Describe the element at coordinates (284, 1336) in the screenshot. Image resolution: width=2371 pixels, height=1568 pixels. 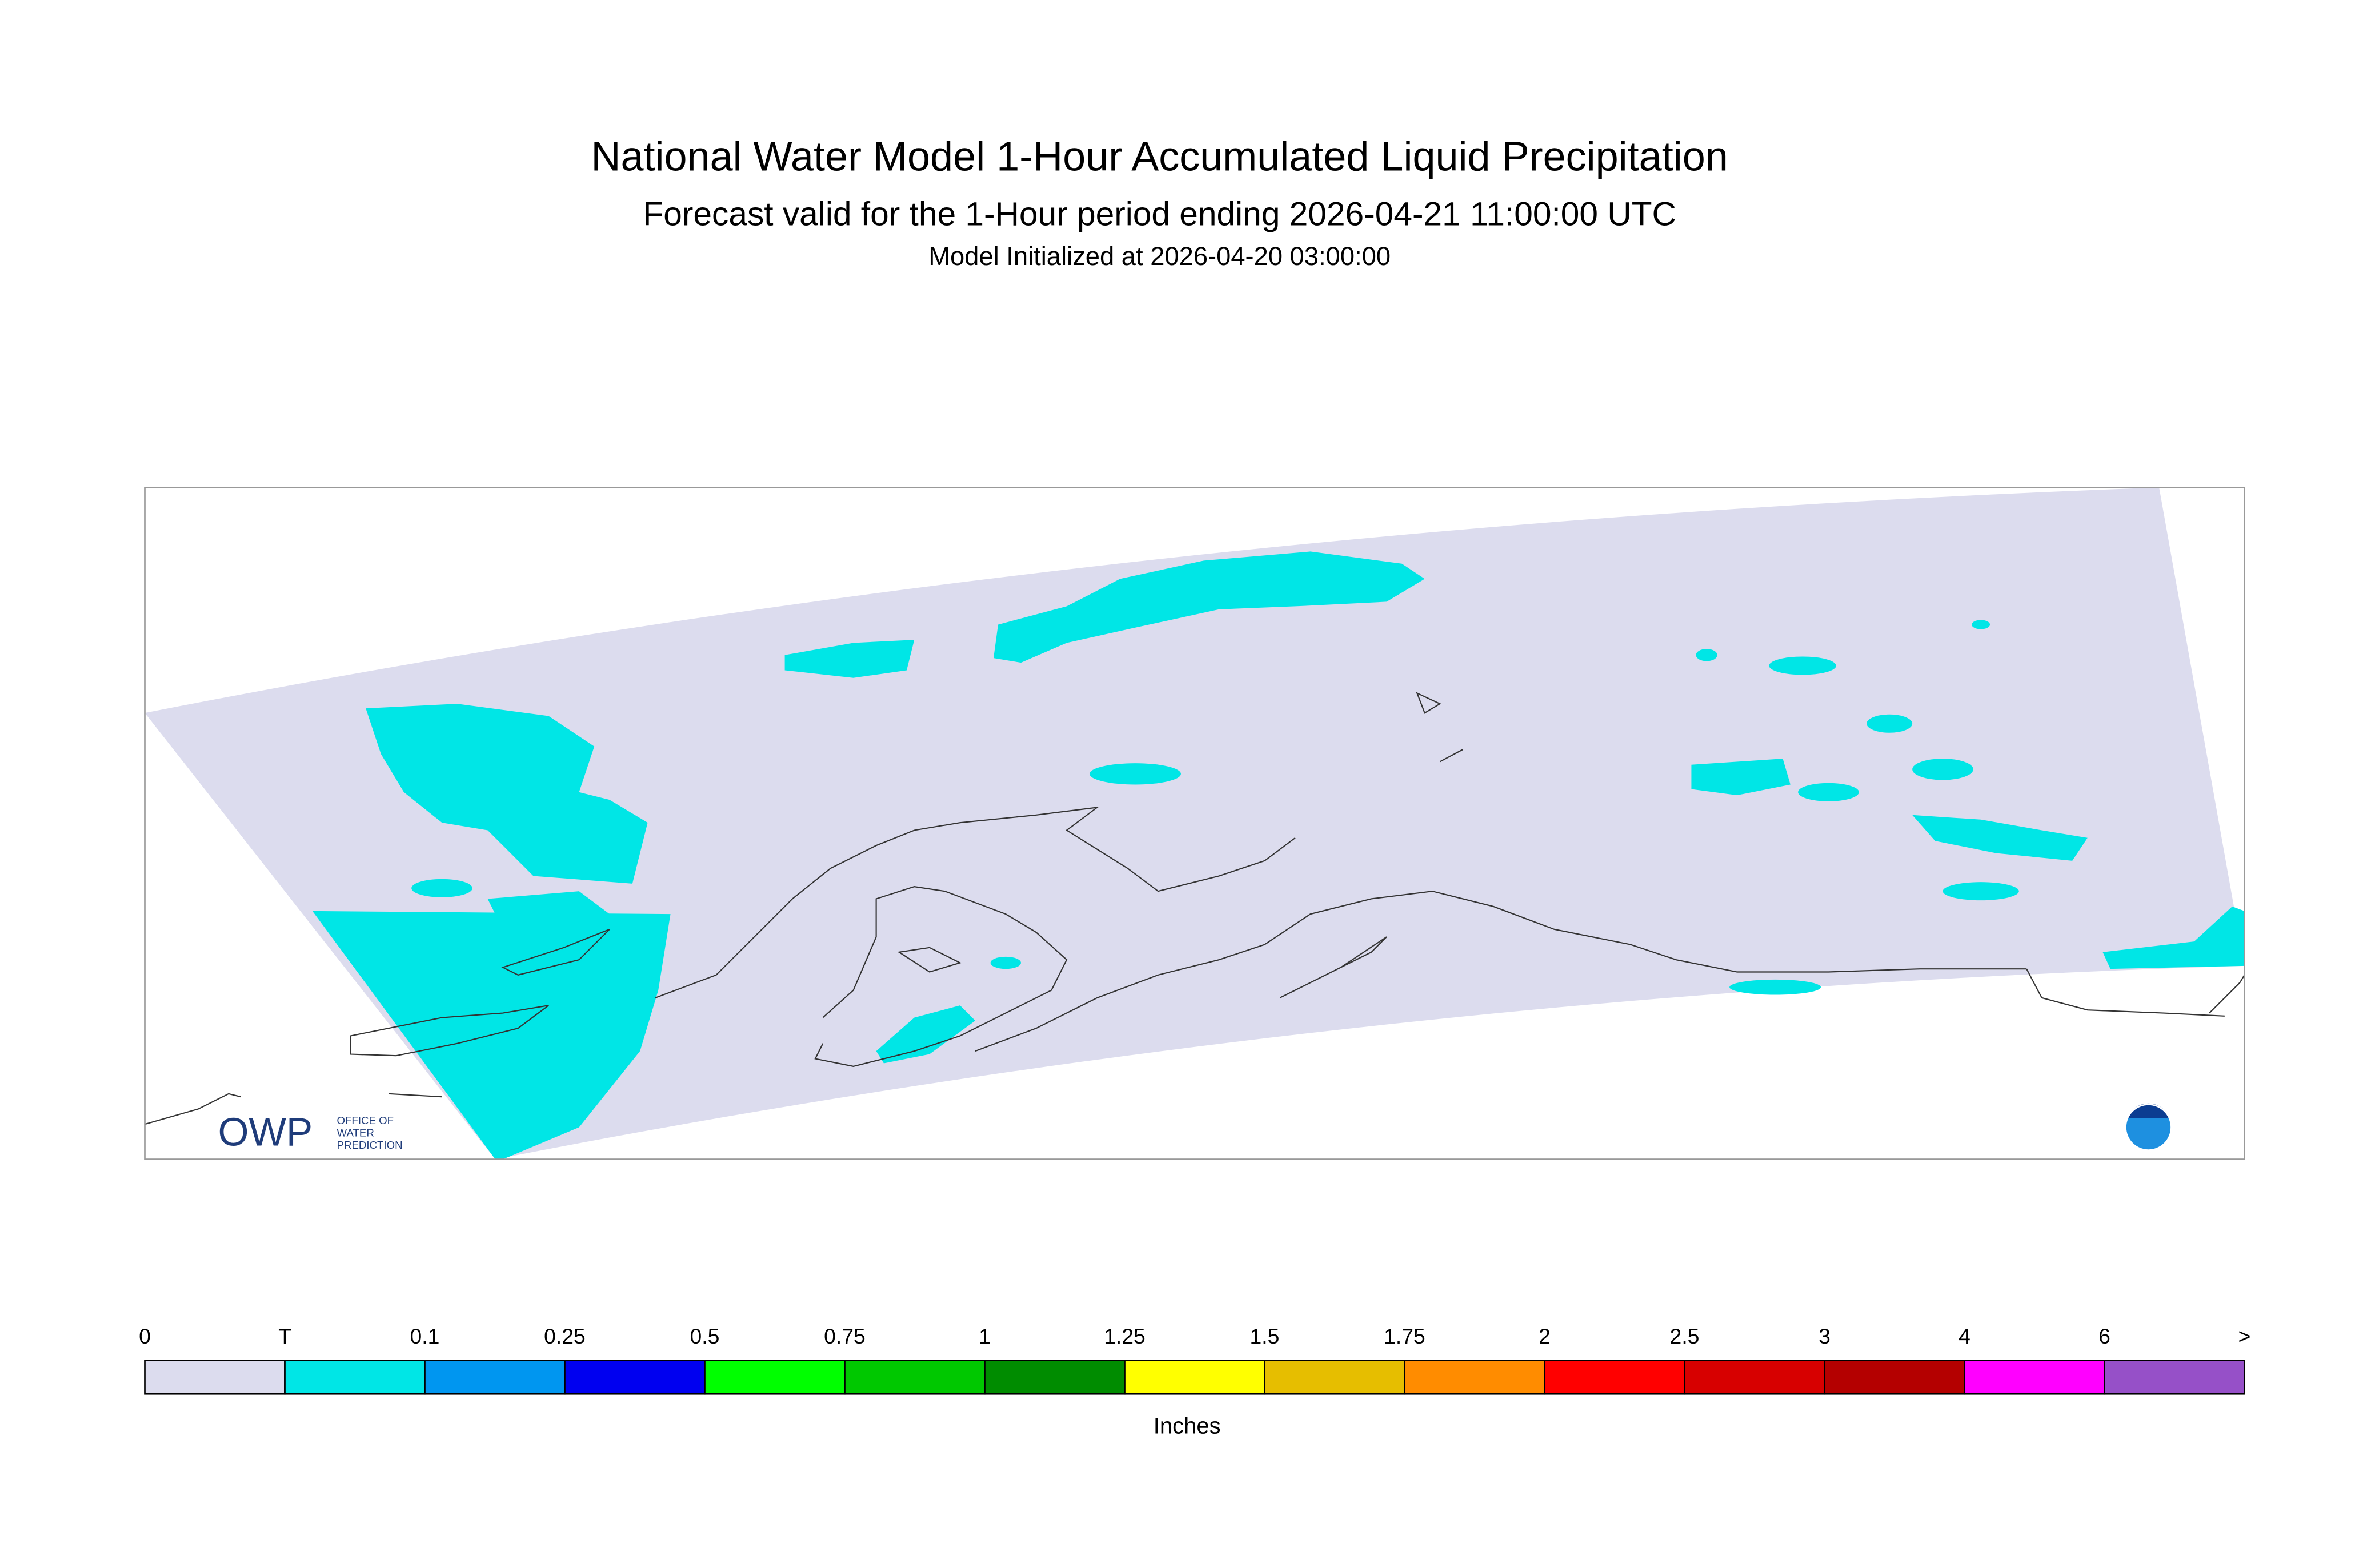
I see `legend-label: T` at that location.